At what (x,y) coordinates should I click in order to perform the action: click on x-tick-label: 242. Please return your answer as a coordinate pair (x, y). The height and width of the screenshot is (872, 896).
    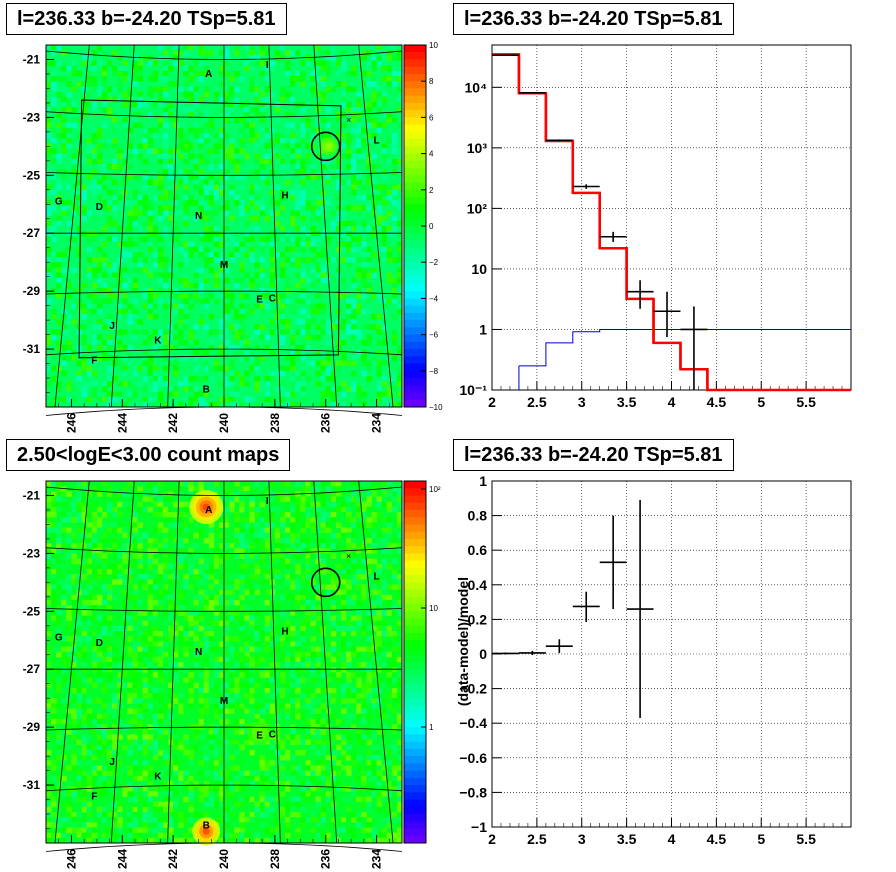
    Looking at the image, I should click on (173, 423).